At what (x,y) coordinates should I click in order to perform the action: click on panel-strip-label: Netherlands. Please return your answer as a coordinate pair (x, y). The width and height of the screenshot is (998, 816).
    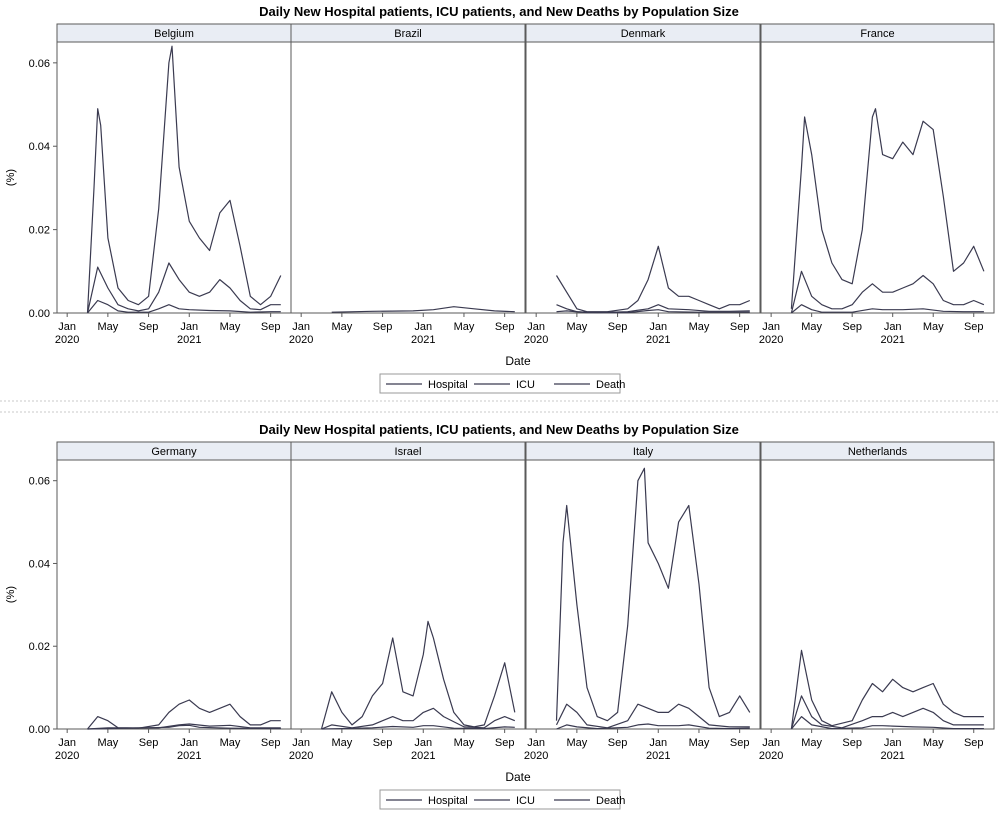
    Looking at the image, I should click on (878, 452).